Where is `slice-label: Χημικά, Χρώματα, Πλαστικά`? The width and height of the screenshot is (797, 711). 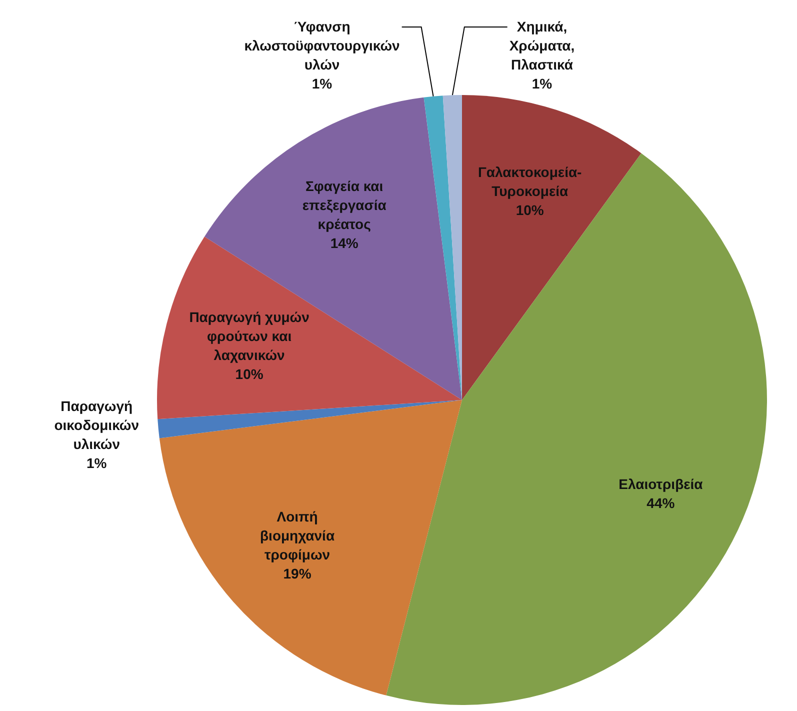 slice-label: Χημικά, Χρώματα, Πλαστικά is located at coordinates (542, 45).